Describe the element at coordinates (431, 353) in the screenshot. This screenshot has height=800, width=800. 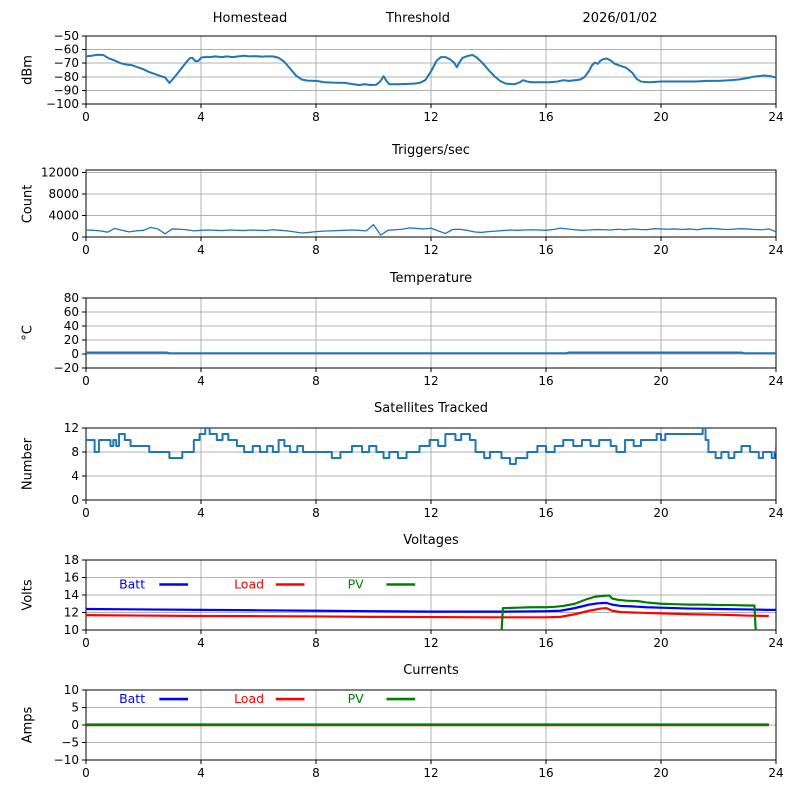
I see `series-temperature` at that location.